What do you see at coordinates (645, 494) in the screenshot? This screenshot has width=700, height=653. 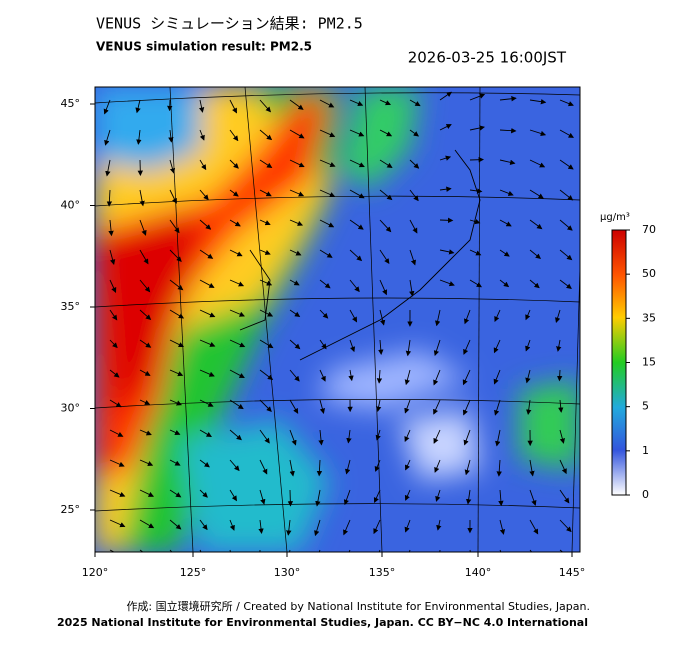 I see `colorbar-label: 0` at bounding box center [645, 494].